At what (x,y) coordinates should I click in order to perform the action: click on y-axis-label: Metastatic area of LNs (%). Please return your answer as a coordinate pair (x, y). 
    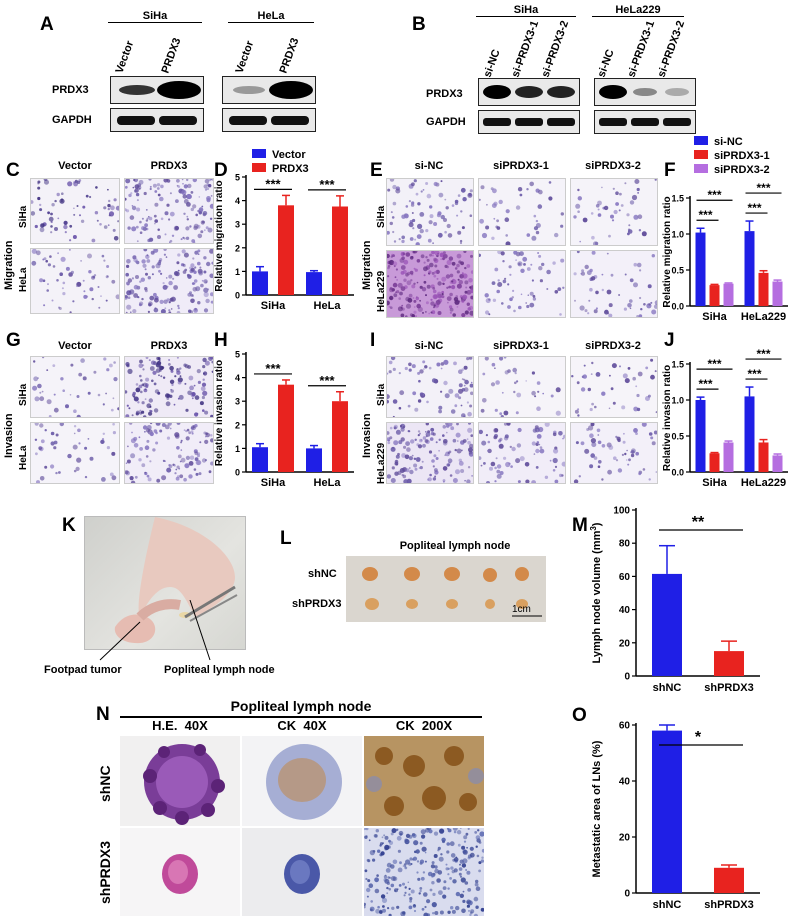
    Looking at the image, I should click on (597, 808).